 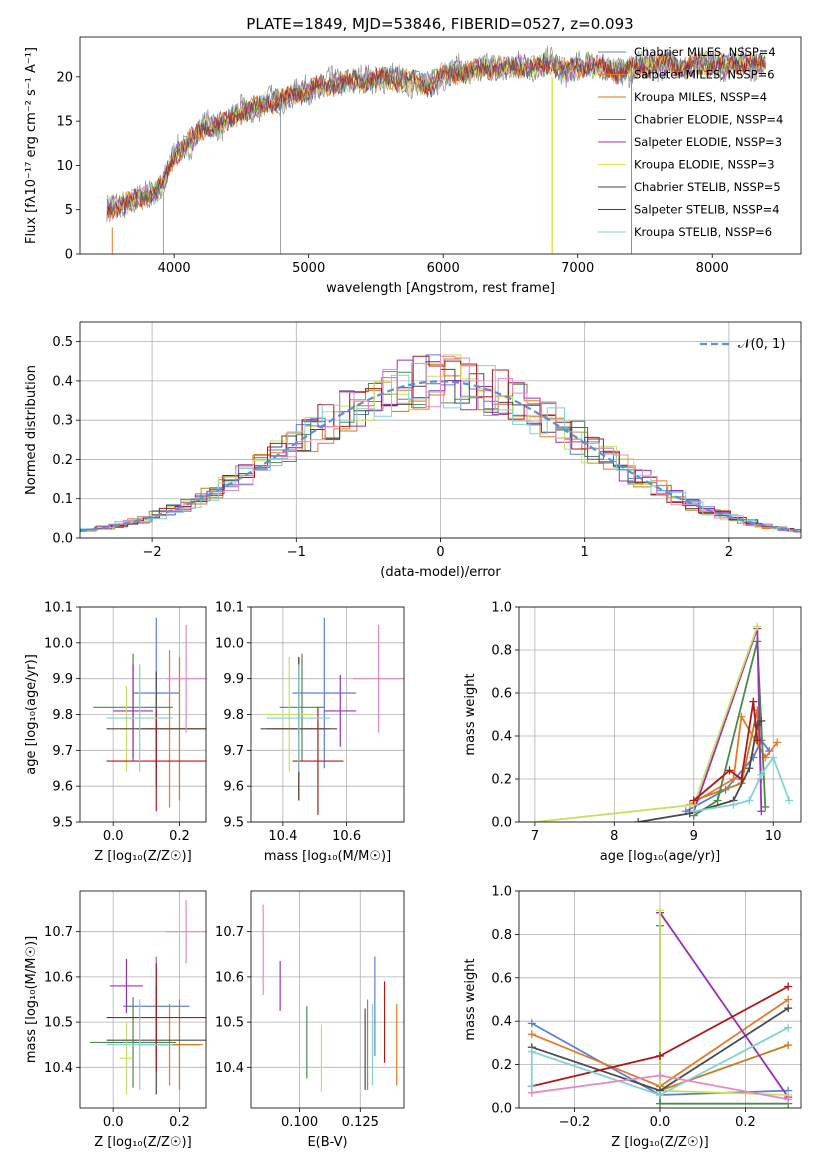 I want to click on x-tick-label: 9, so click(x=694, y=836).